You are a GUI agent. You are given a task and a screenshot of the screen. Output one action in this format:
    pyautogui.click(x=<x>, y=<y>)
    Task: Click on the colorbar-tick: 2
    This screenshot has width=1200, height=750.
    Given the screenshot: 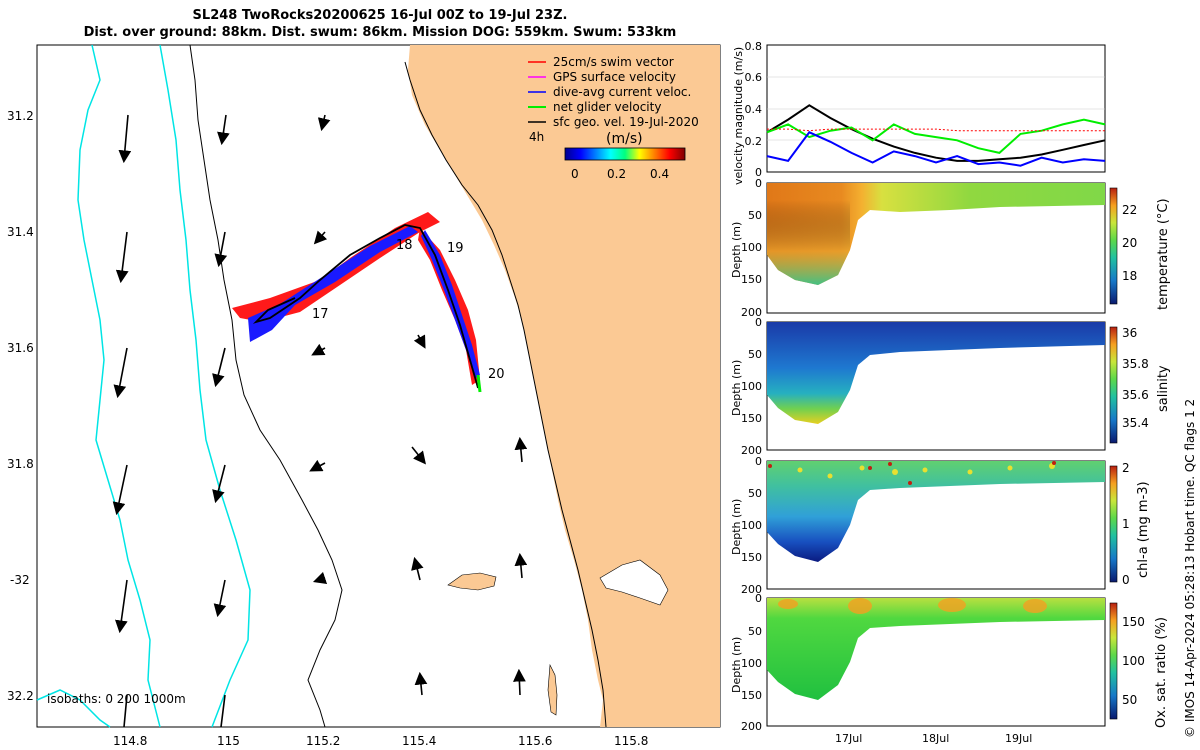 What is the action you would take?
    pyautogui.click(x=1126, y=468)
    